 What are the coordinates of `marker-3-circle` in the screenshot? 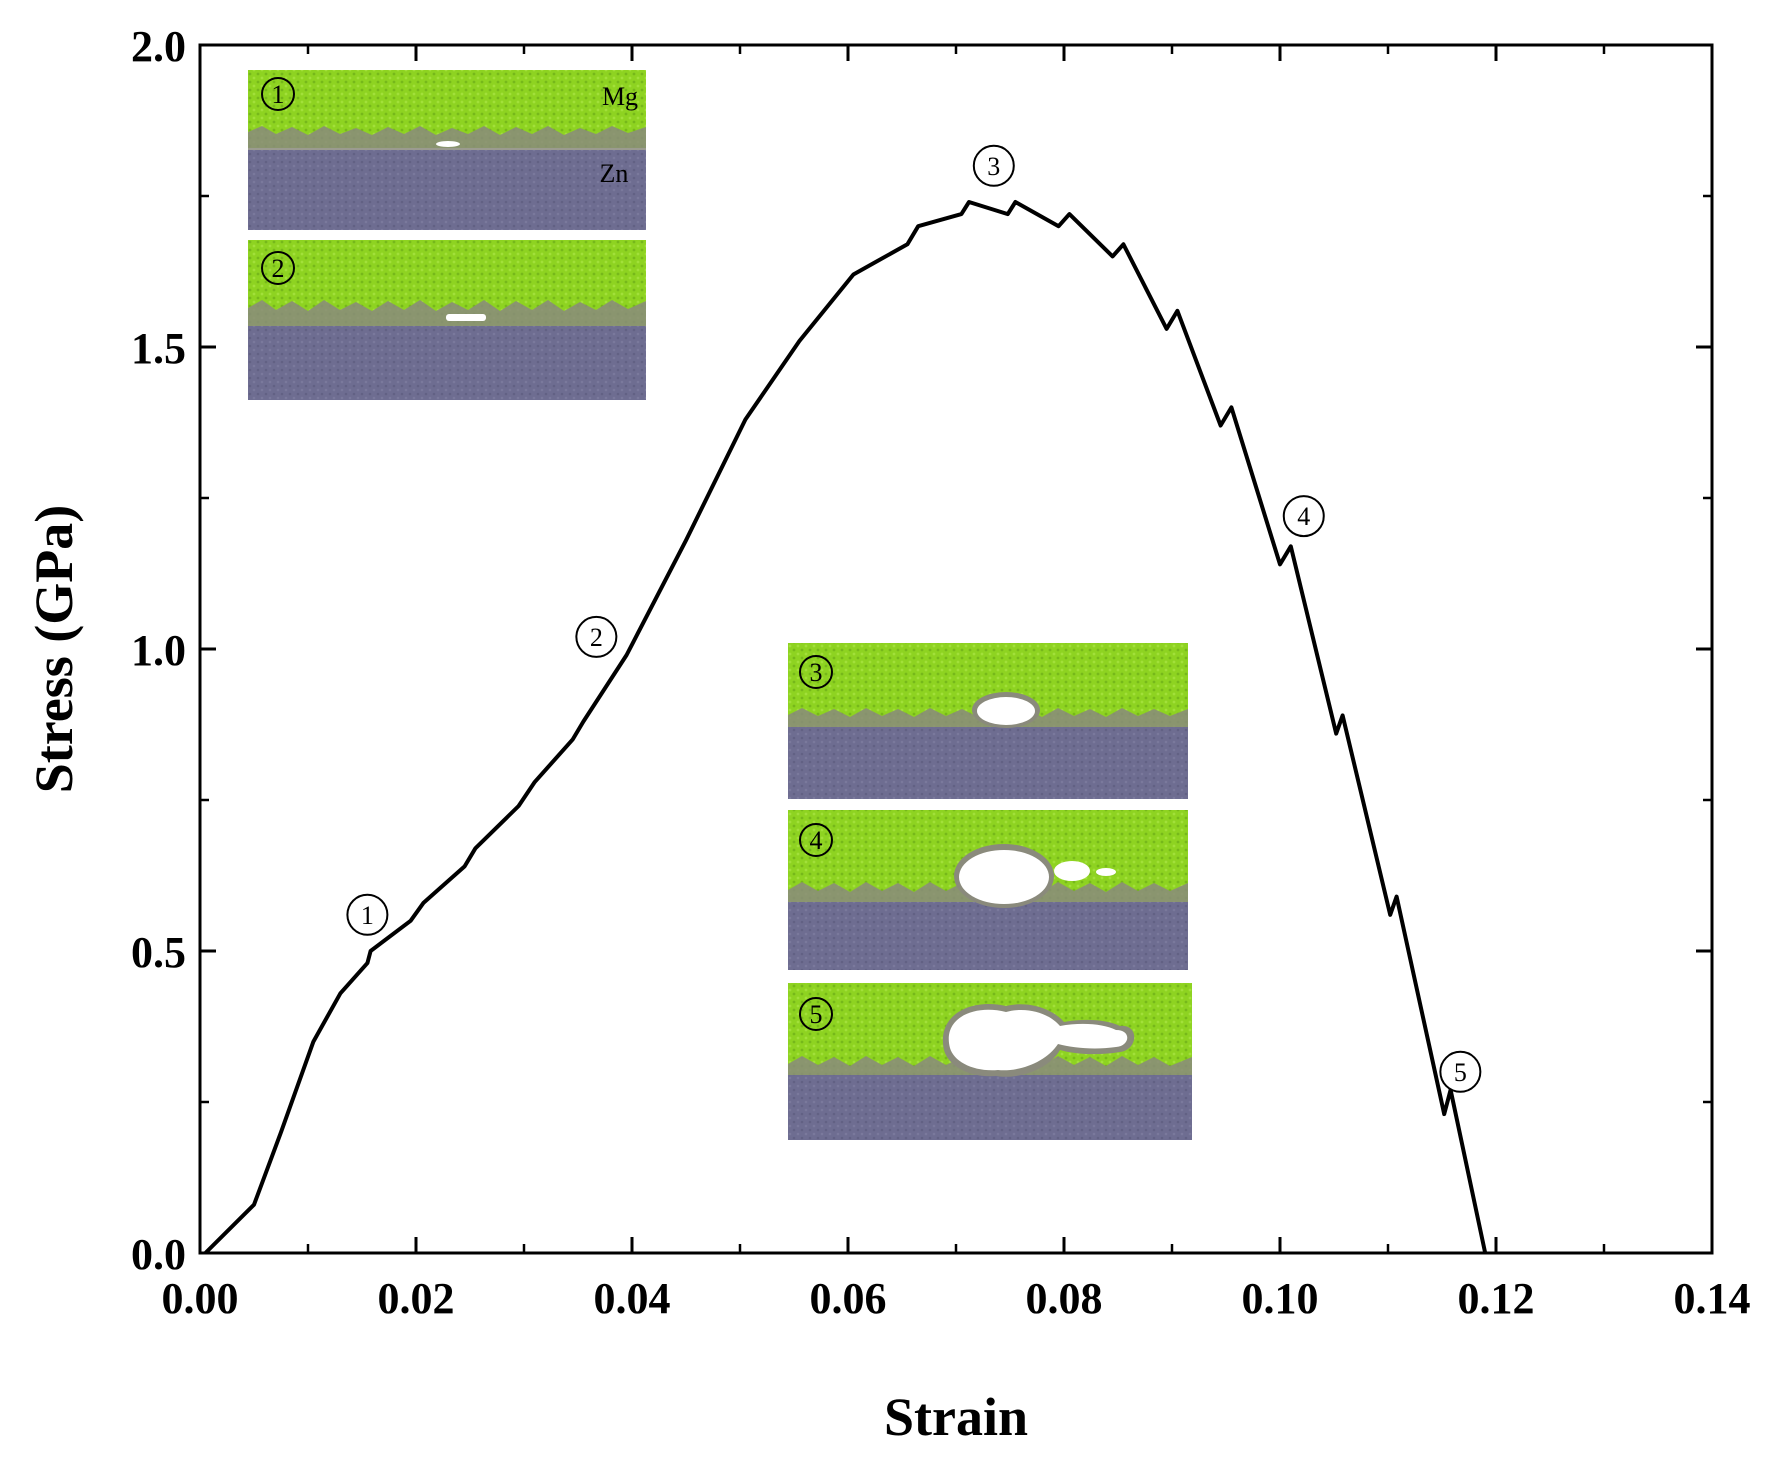 It's located at (993, 165).